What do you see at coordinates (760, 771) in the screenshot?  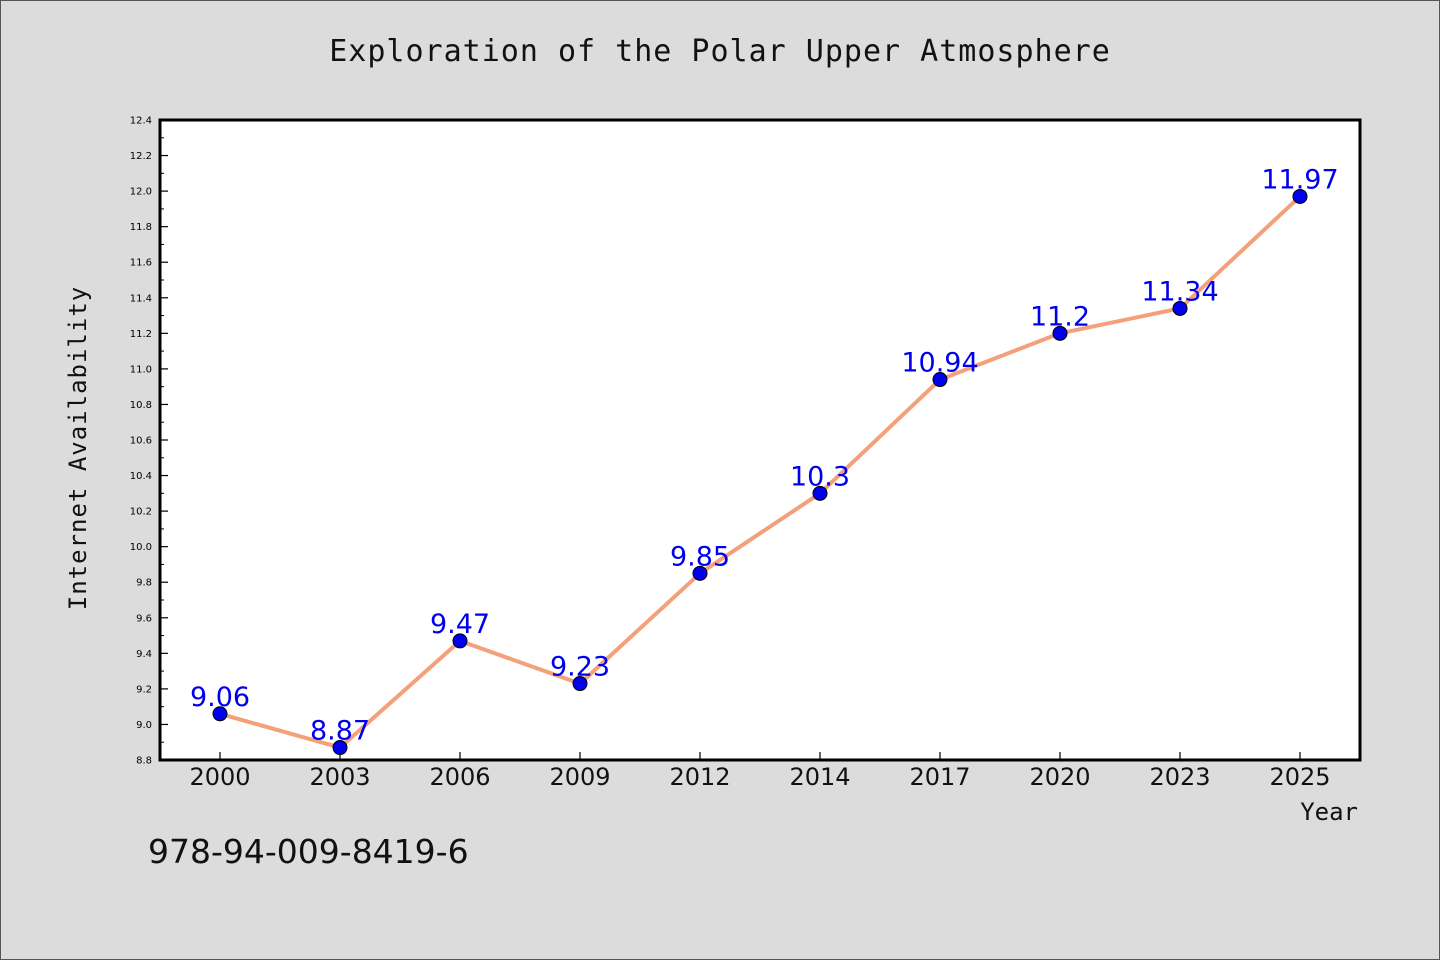 I see `x-axis-ticks: 2000 2003 2006 2009 2012 2014 2017 2020 2023 2025` at bounding box center [760, 771].